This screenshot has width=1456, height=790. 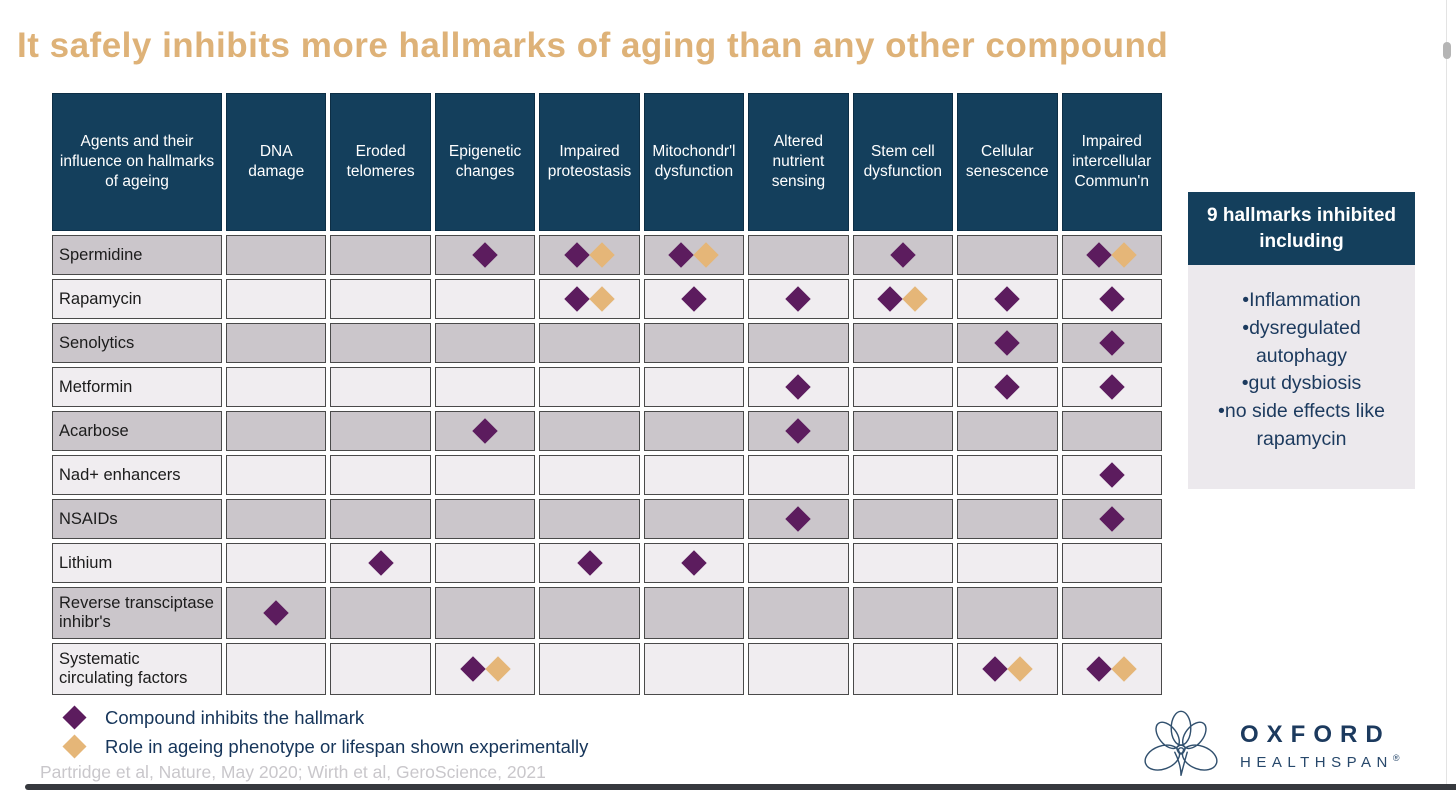 What do you see at coordinates (607, 387) in the screenshot?
I see `table-row: Metformin` at bounding box center [607, 387].